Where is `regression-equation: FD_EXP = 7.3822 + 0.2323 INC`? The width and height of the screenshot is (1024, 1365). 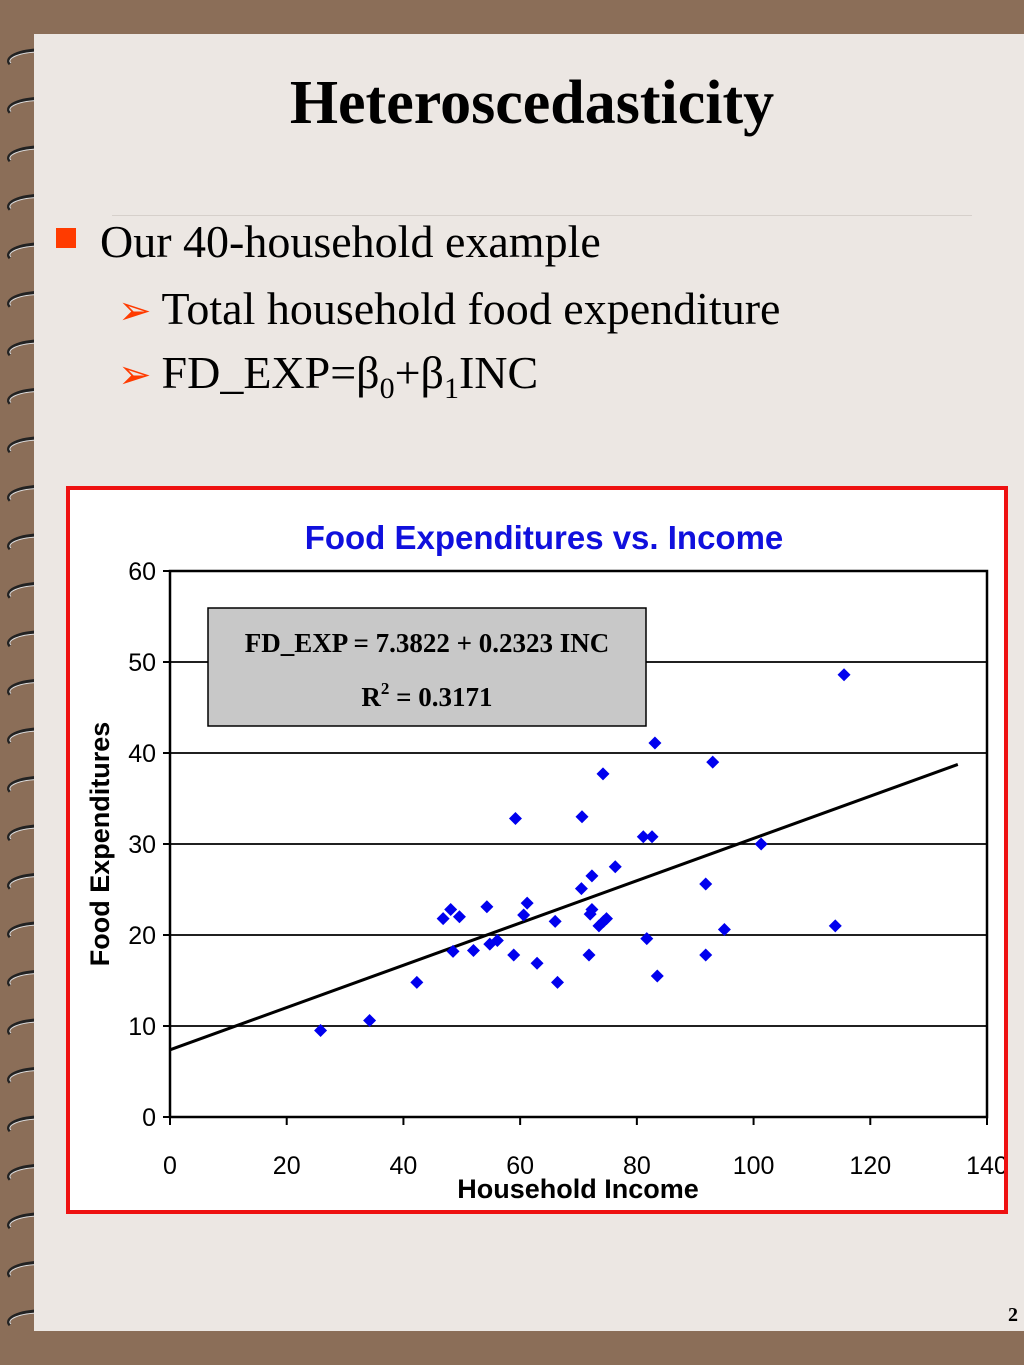 regression-equation: FD_EXP = 7.3822 + 0.2323 INC is located at coordinates (427, 643).